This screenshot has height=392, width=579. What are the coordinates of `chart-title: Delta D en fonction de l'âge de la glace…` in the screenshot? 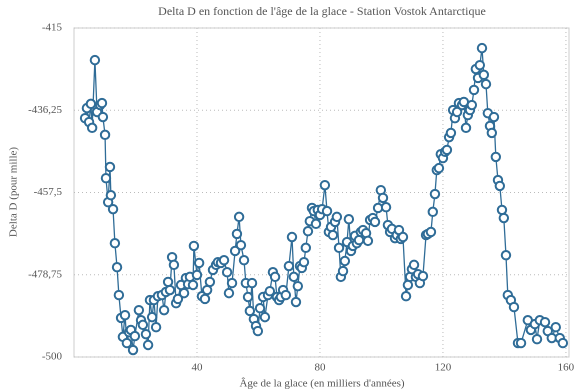 It's located at (322, 11).